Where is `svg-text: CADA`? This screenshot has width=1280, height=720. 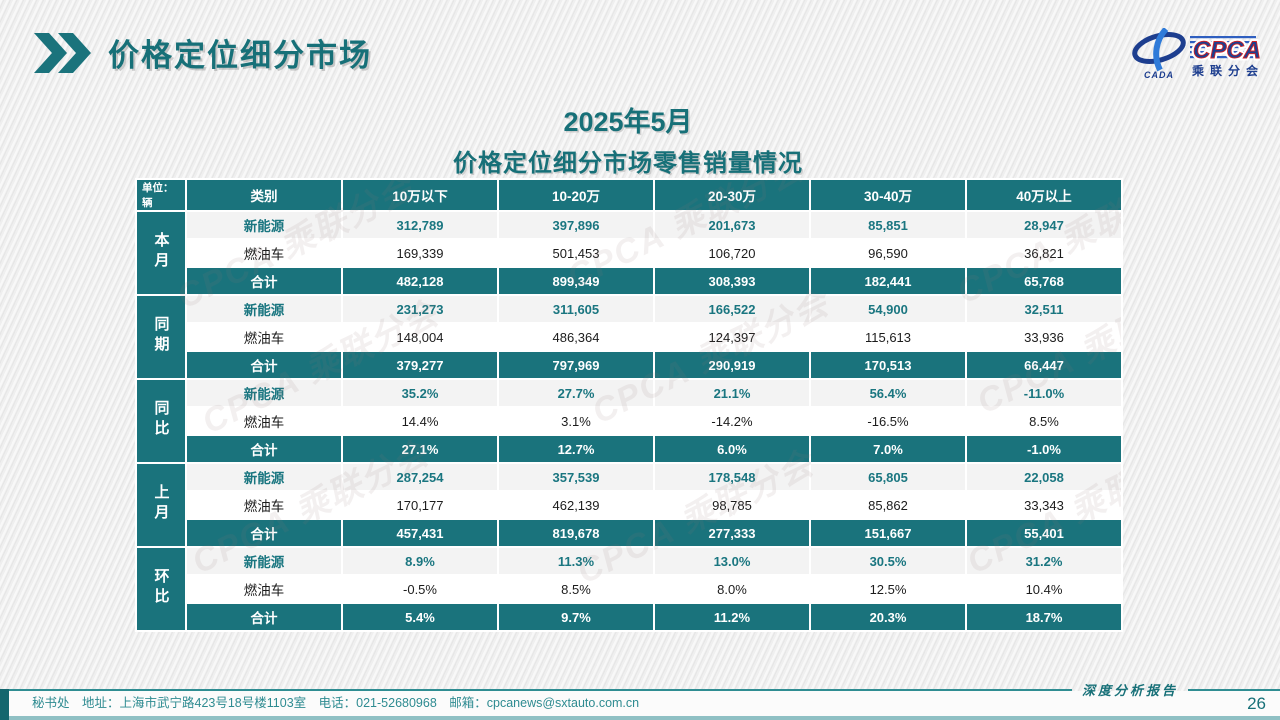 svg-text: CADA is located at coordinates (1159, 75).